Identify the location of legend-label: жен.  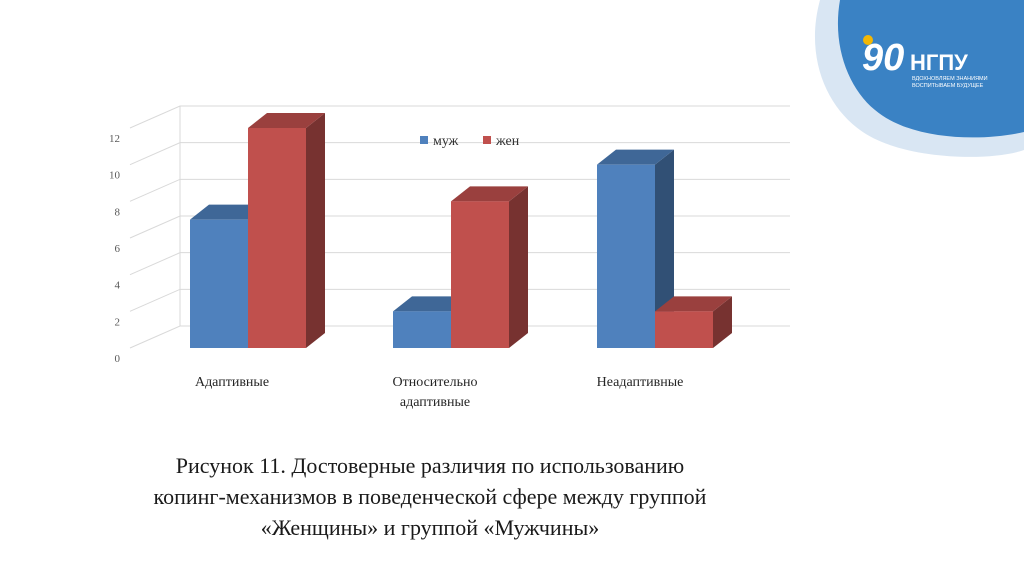
(507, 141).